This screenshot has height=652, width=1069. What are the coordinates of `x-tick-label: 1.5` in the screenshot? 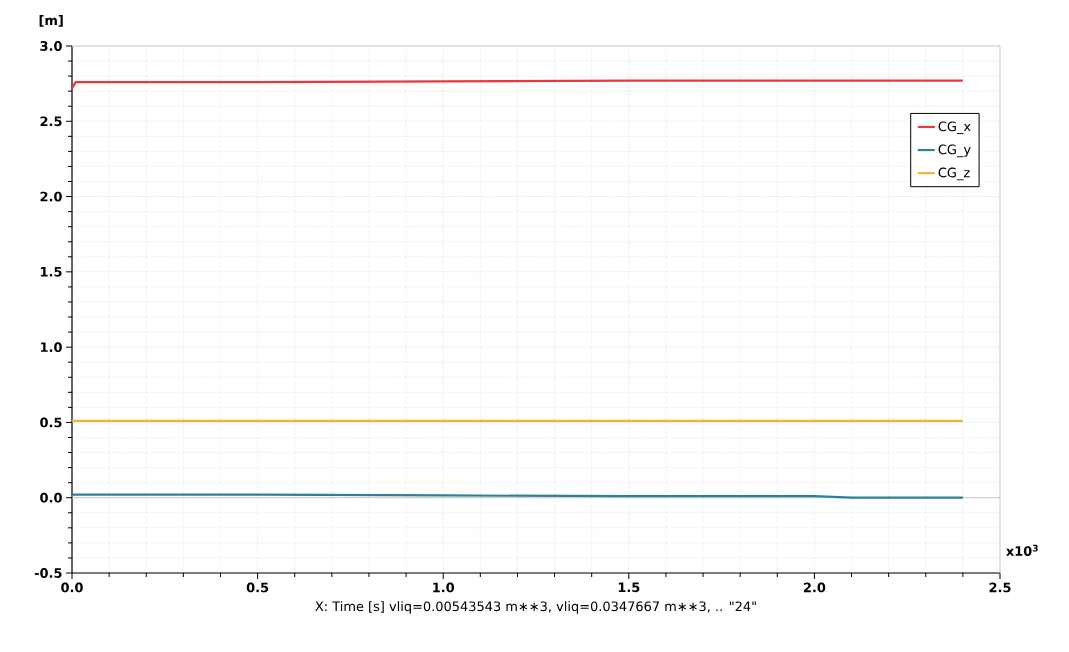 It's located at (629, 587).